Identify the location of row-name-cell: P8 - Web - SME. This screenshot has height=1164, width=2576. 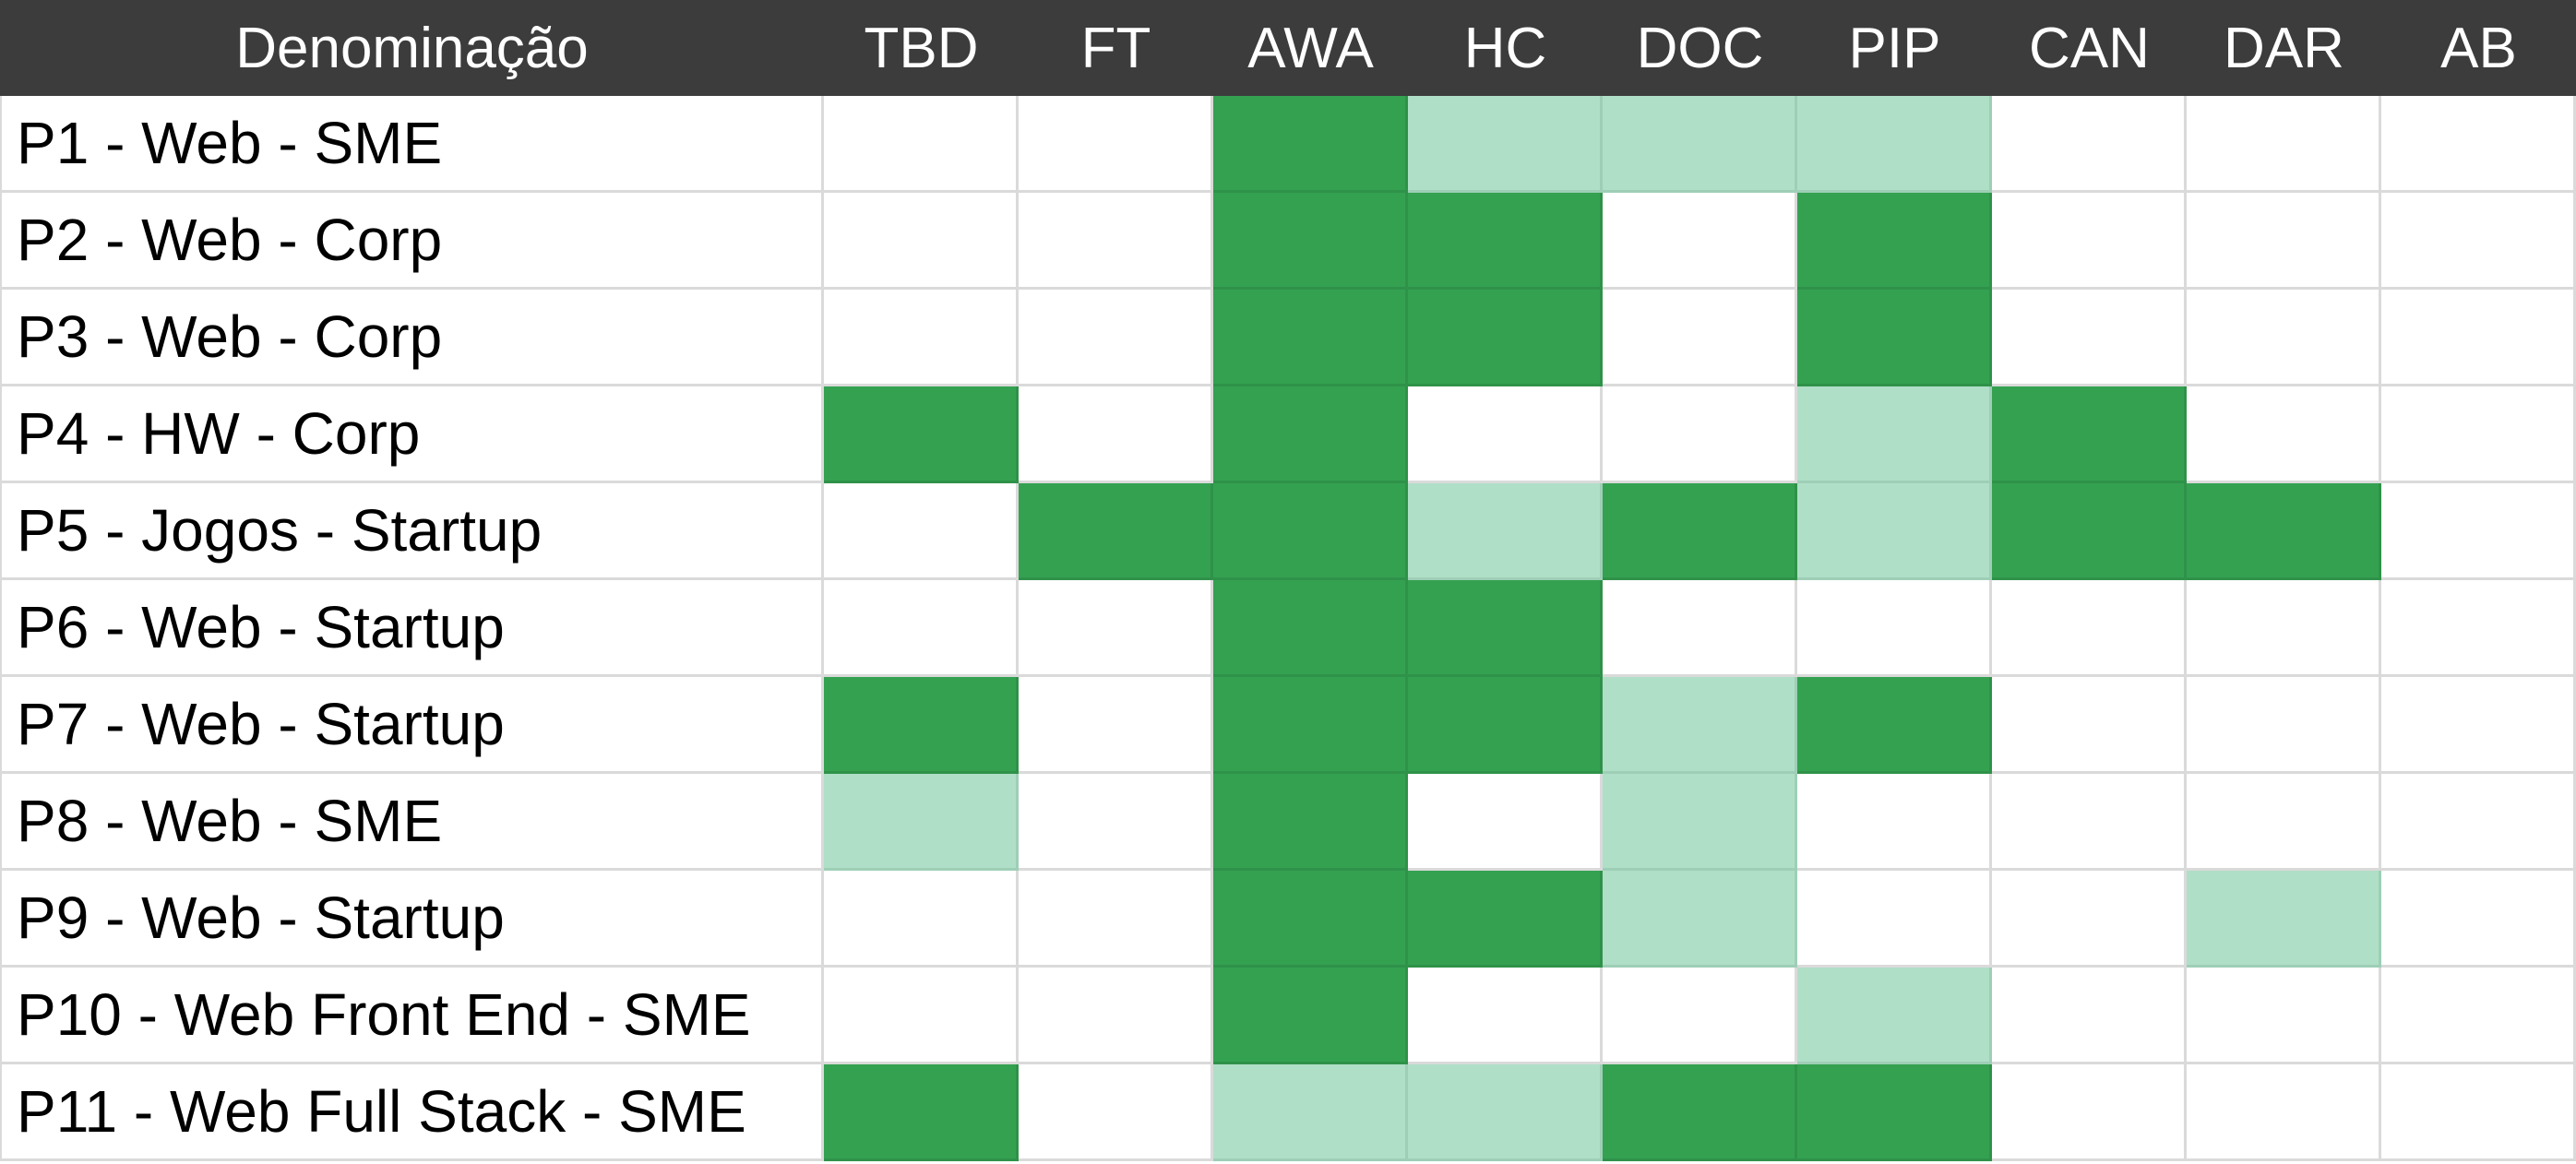
(412, 822).